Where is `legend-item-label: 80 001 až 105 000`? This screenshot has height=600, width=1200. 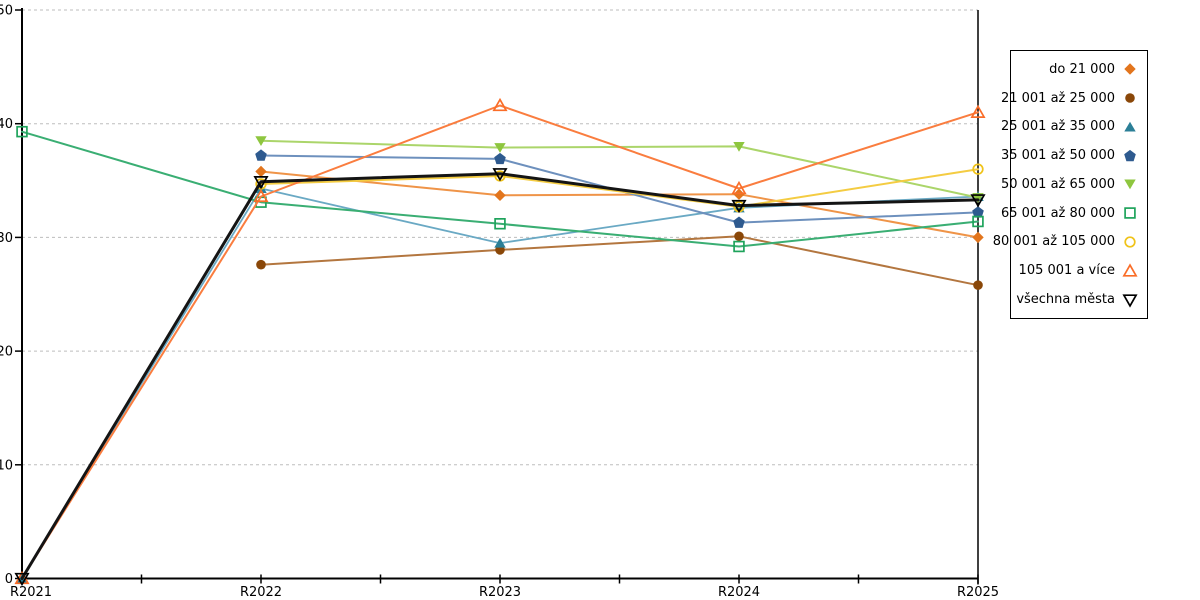 legend-item-label: 80 001 až 105 000 is located at coordinates (1053, 242).